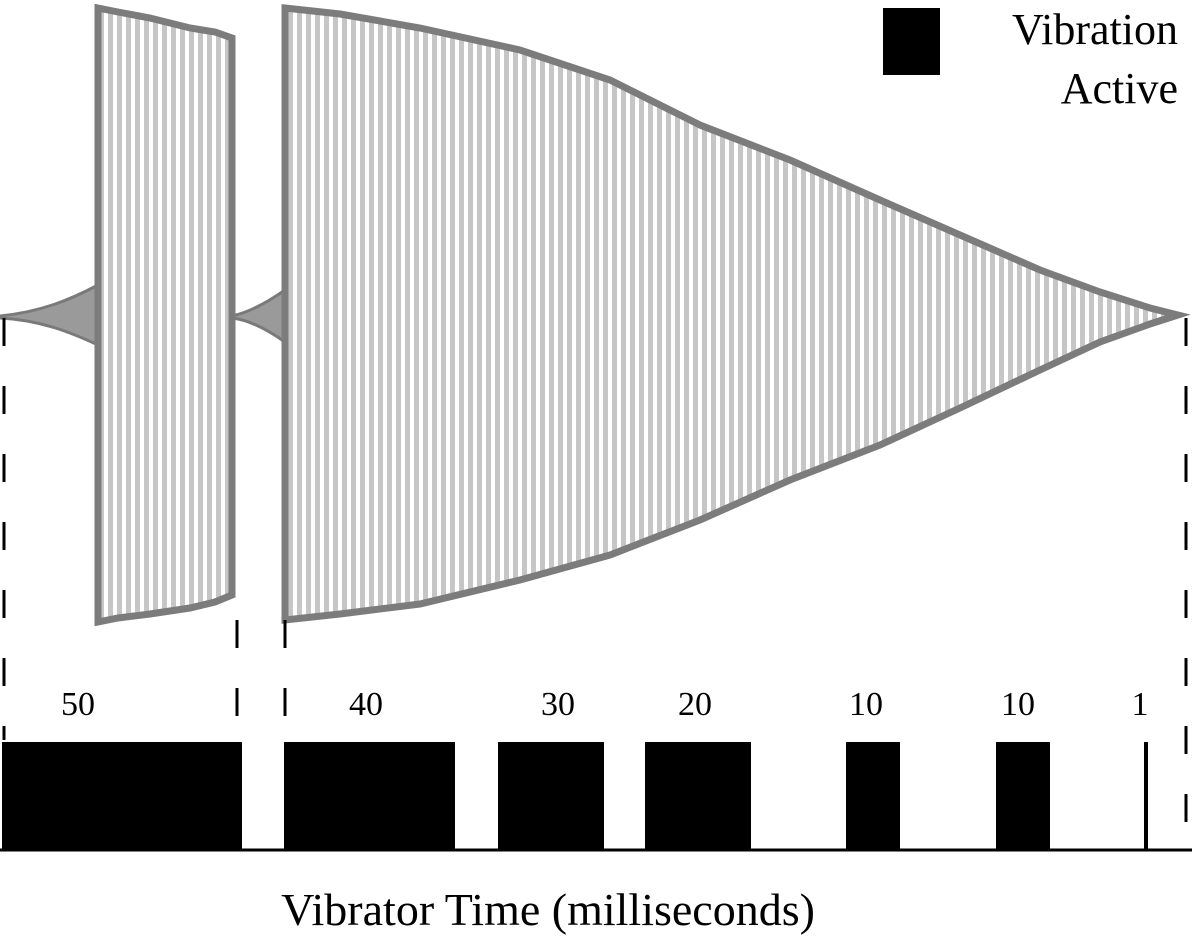 The width and height of the screenshot is (1192, 947). What do you see at coordinates (1095, 29) in the screenshot?
I see `legend-line-1: Vibration` at bounding box center [1095, 29].